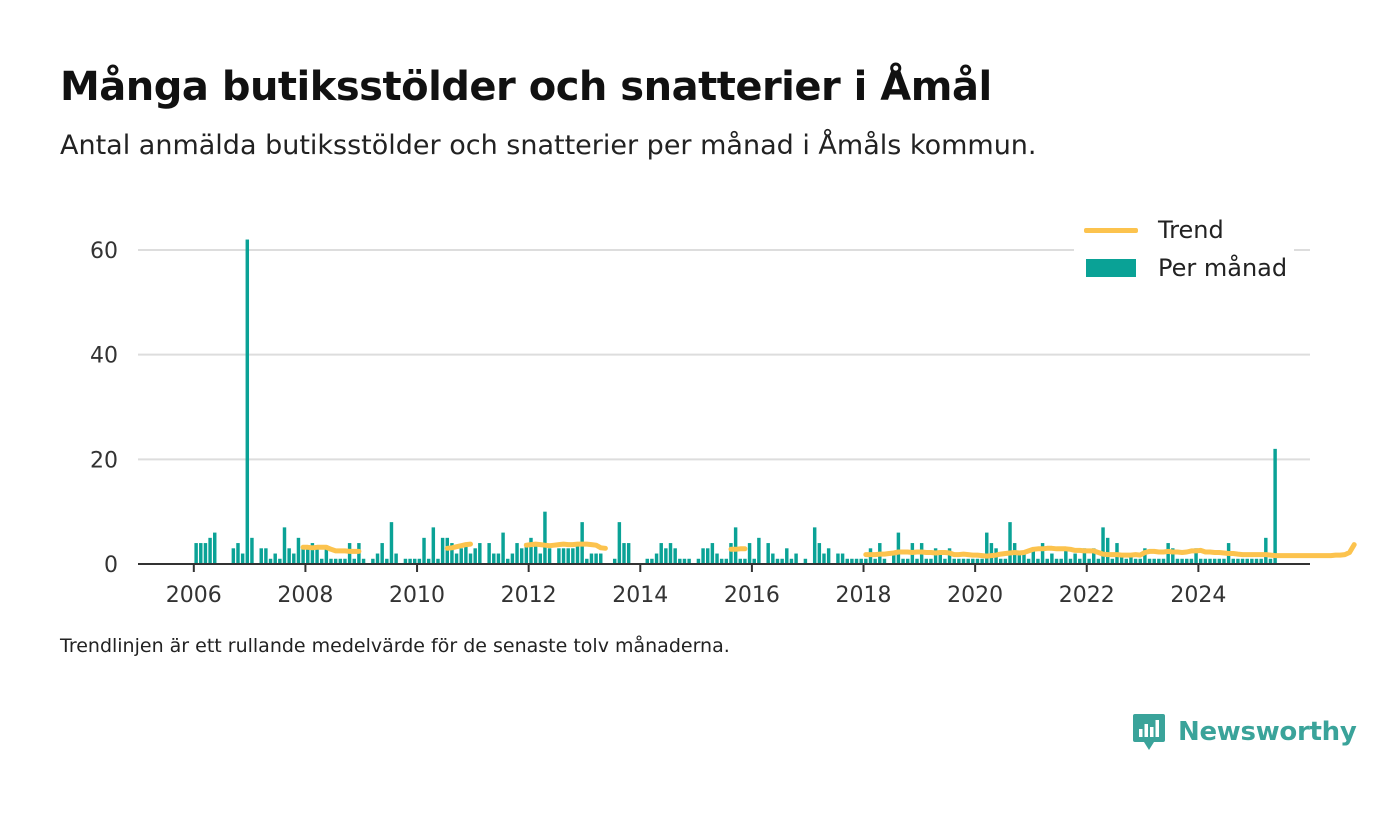 This screenshot has height=813, width=1400. What do you see at coordinates (104, 356) in the screenshot?
I see `y-tick-label: 40` at bounding box center [104, 356].